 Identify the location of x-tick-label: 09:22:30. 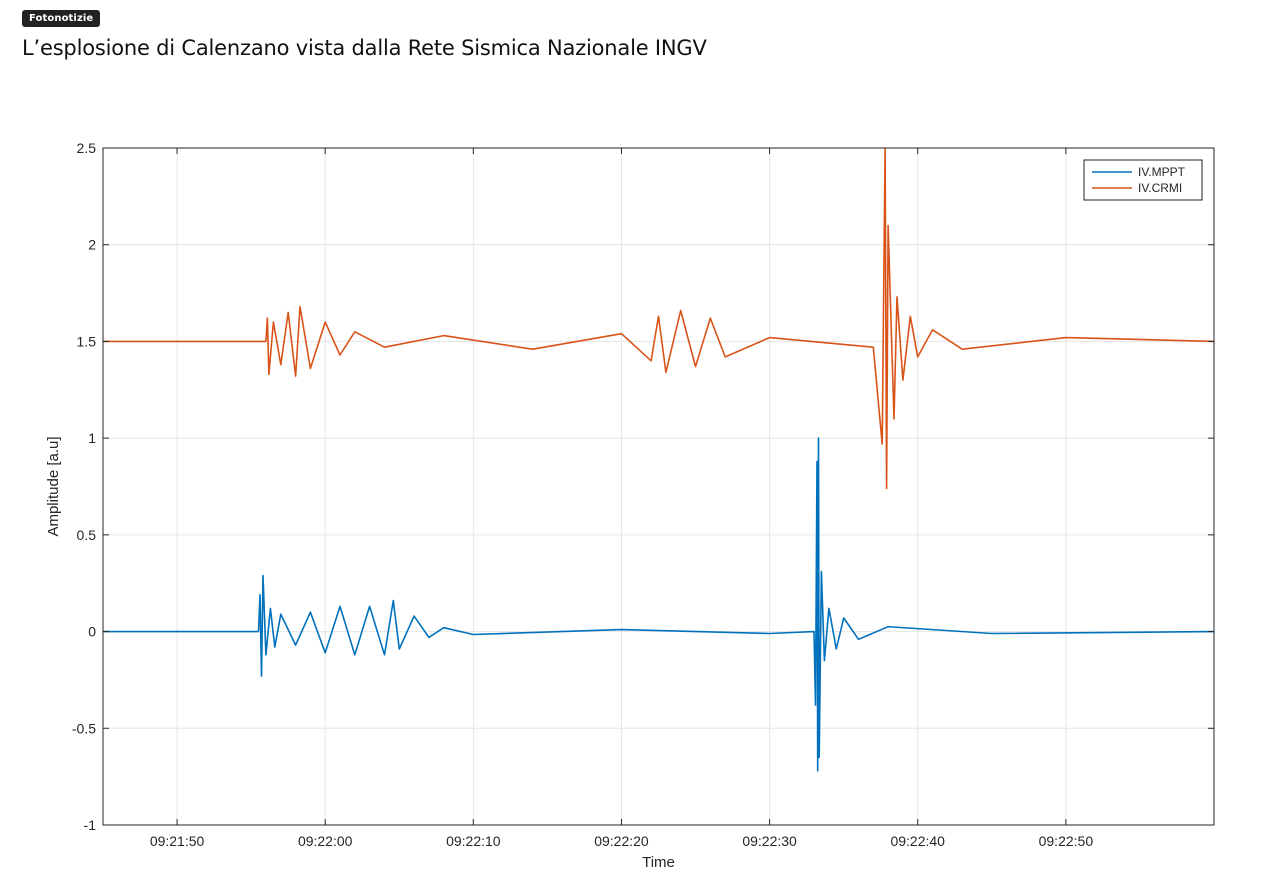
(769, 841).